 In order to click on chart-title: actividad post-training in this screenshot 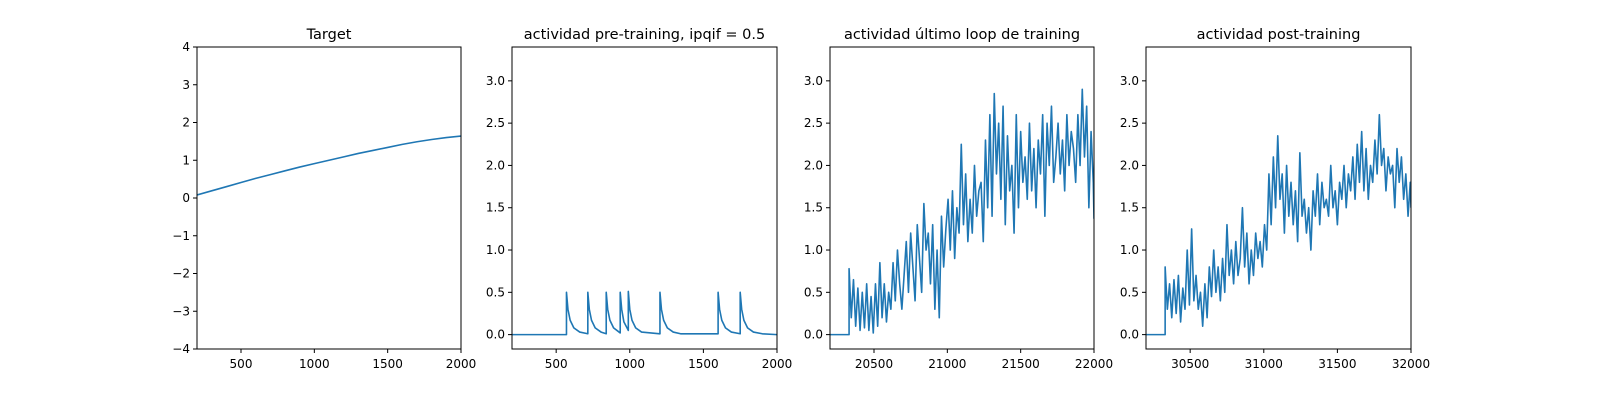, I will do `click(1279, 35)`.